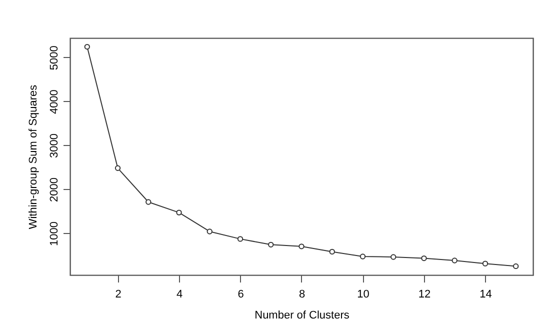 The height and width of the screenshot is (323, 559). What do you see at coordinates (241, 294) in the screenshot?
I see `x-tick-label: 6` at bounding box center [241, 294].